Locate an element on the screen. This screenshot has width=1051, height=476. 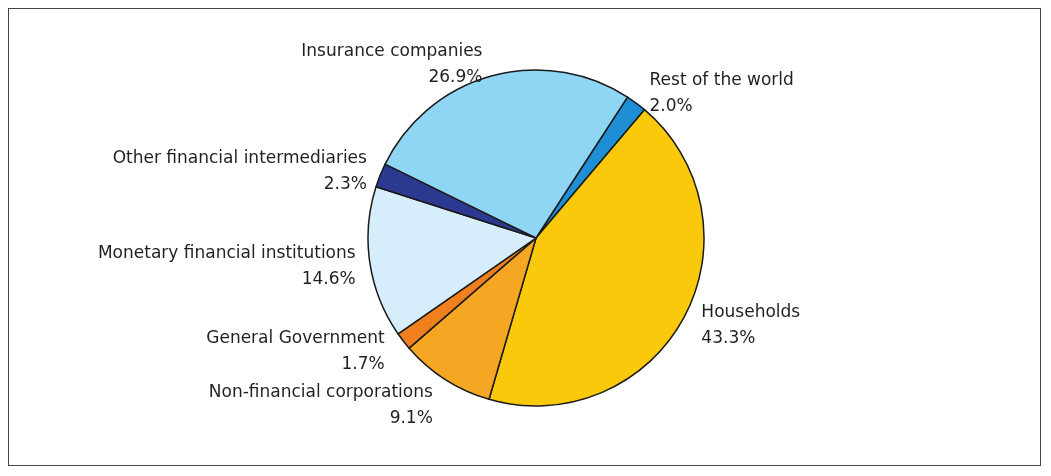
slice-label: Other financial intermediaries is located at coordinates (240, 157).